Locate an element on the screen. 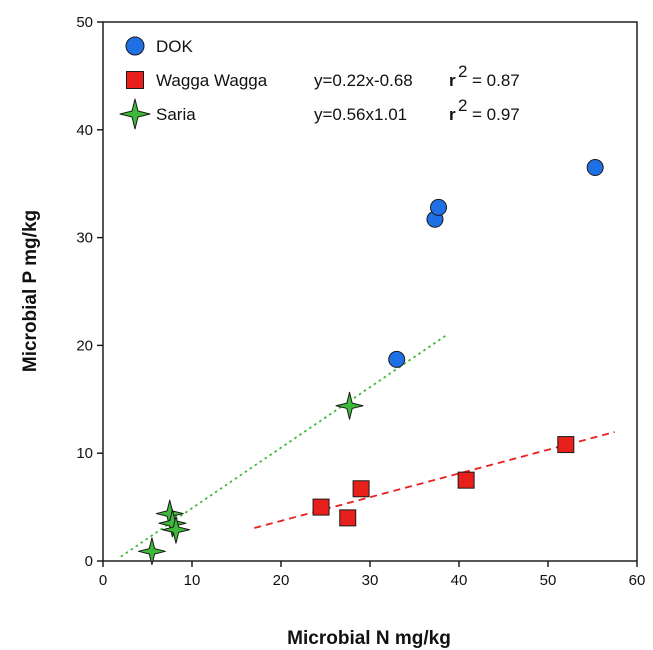  legend-marker-dok is located at coordinates (135, 46).